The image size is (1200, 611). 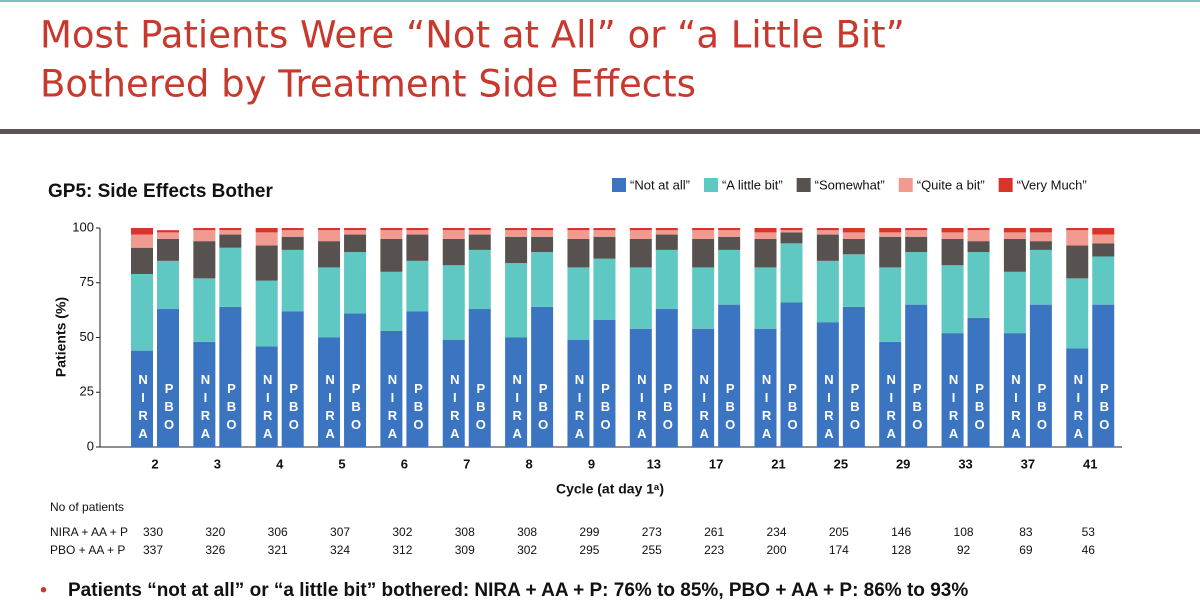 What do you see at coordinates (752, 184) in the screenshot?
I see `legend-label: “A little bit”` at bounding box center [752, 184].